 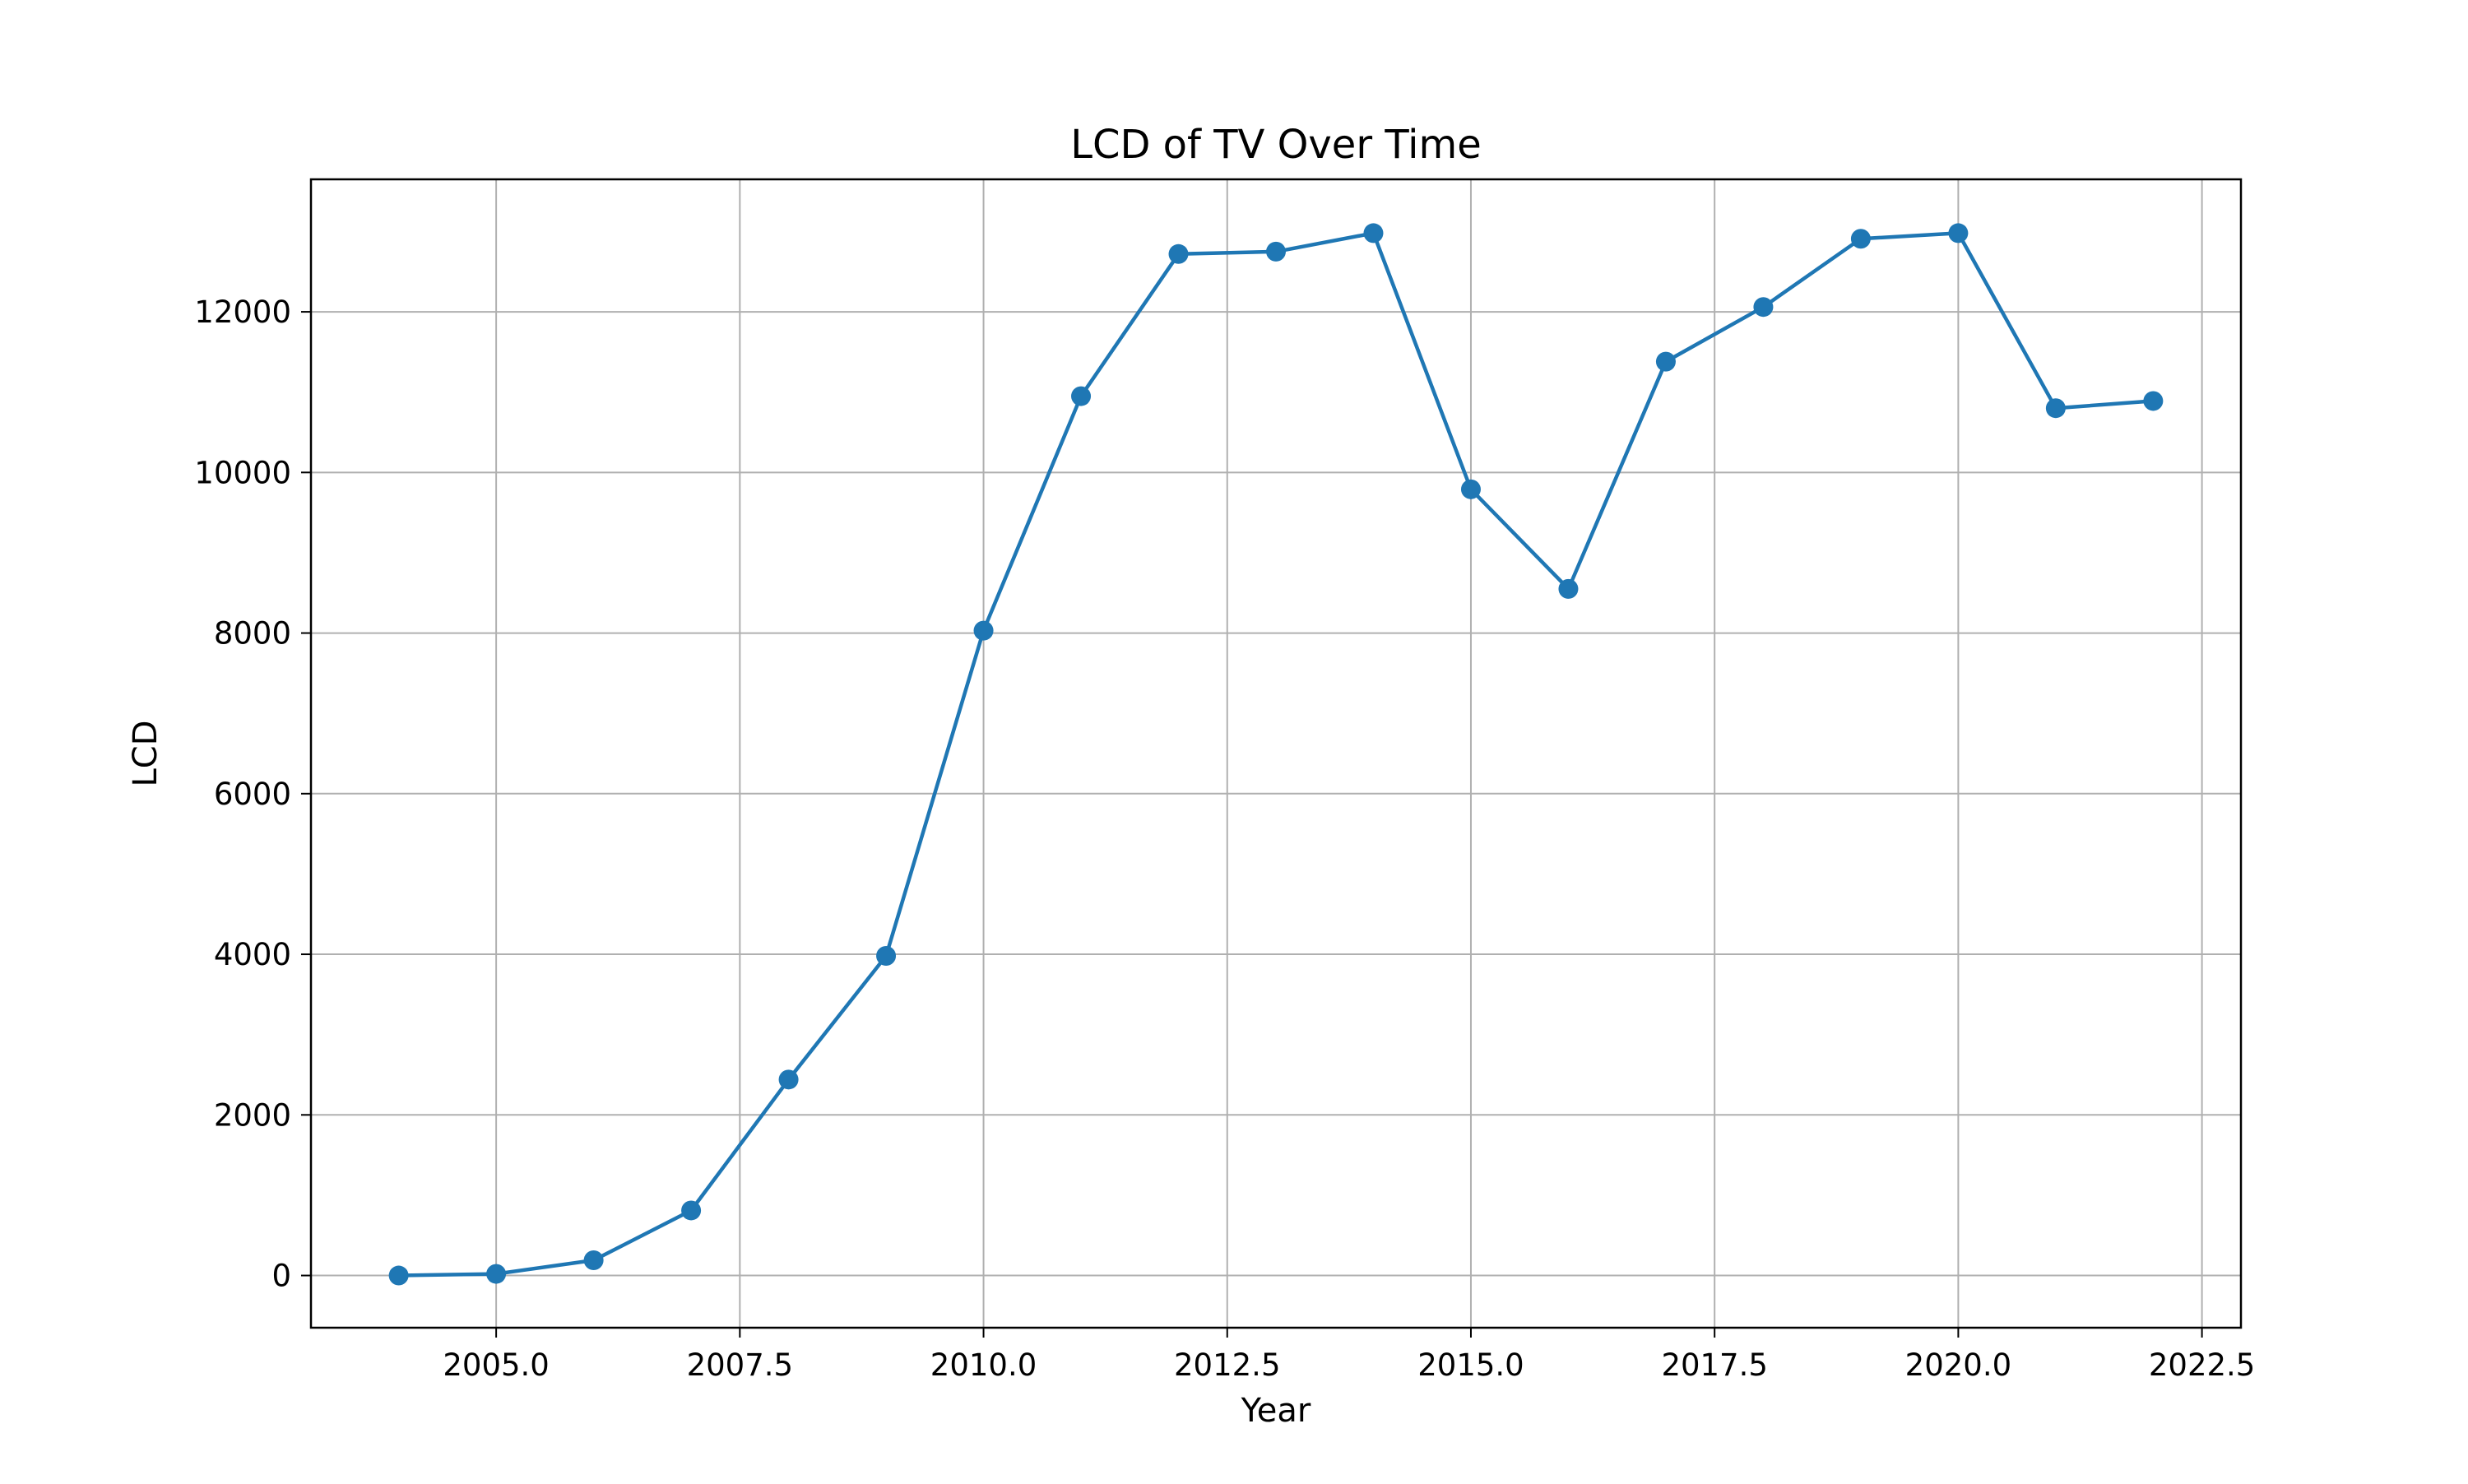 What do you see at coordinates (2202, 1365) in the screenshot?
I see `x-tick-label: 2022.5` at bounding box center [2202, 1365].